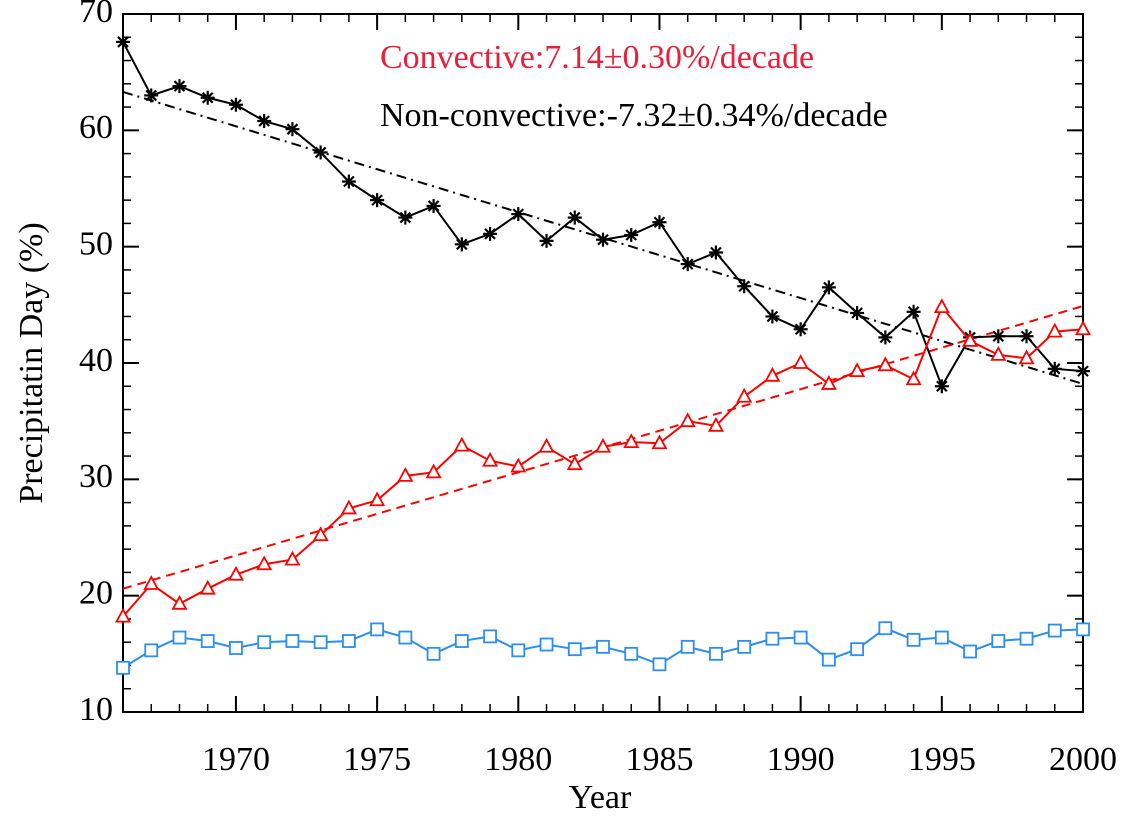  What do you see at coordinates (96, 476) in the screenshot?
I see `y-tick-label: 30` at bounding box center [96, 476].